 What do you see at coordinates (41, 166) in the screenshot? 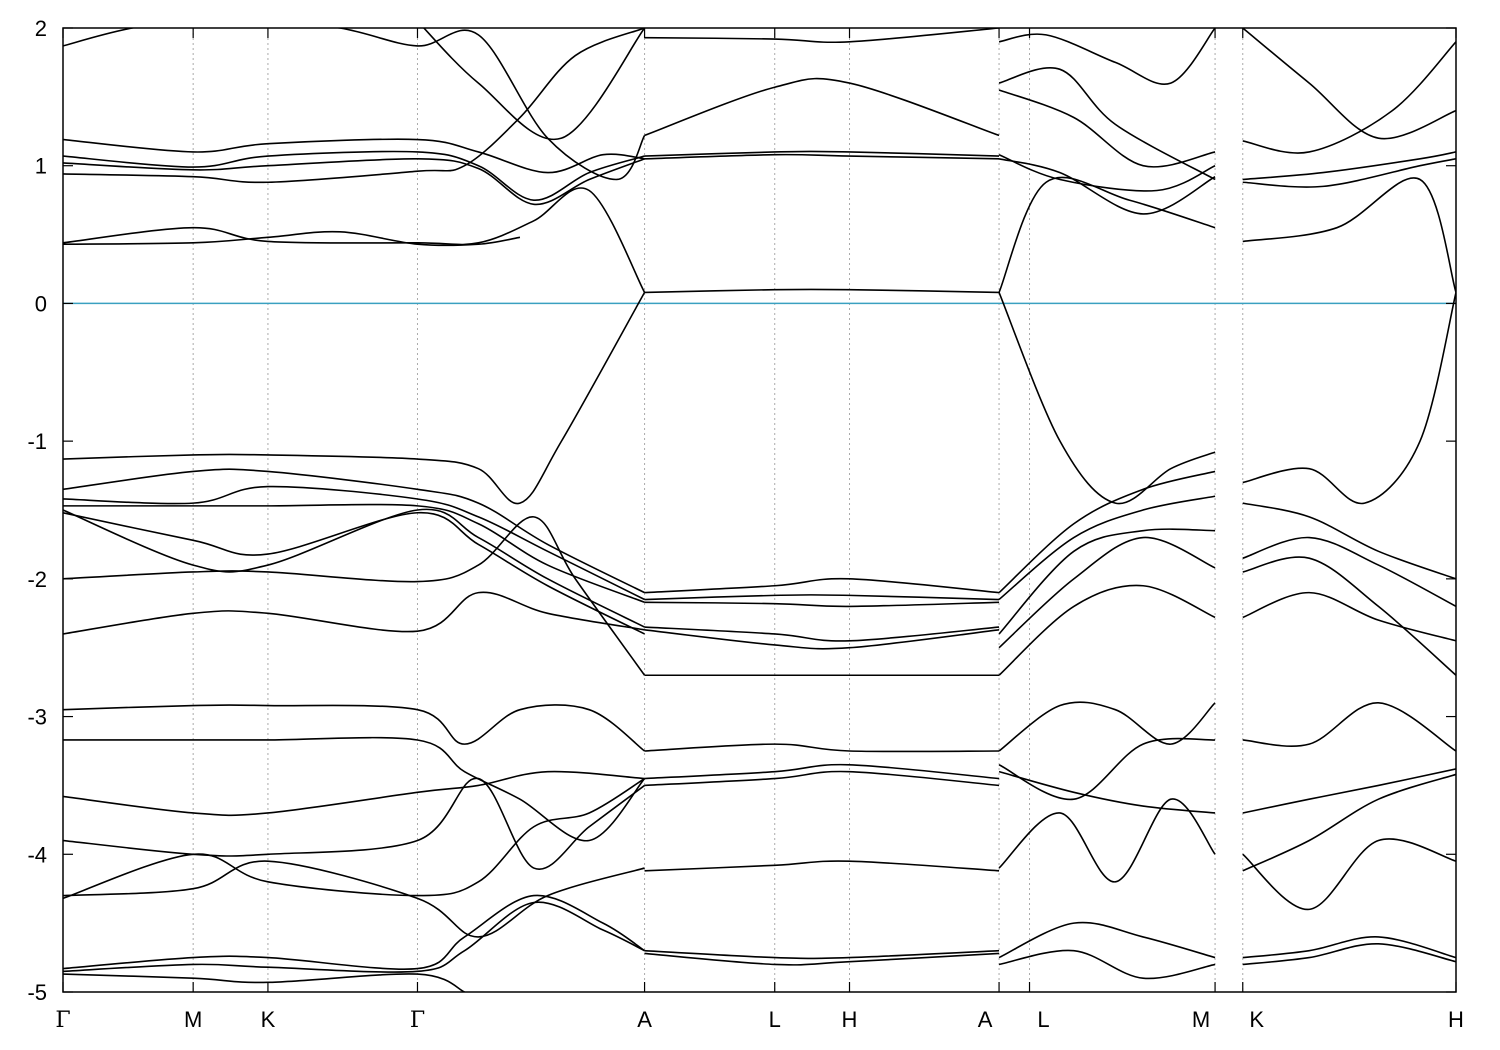
I see `y-tick-label: 1` at bounding box center [41, 166].